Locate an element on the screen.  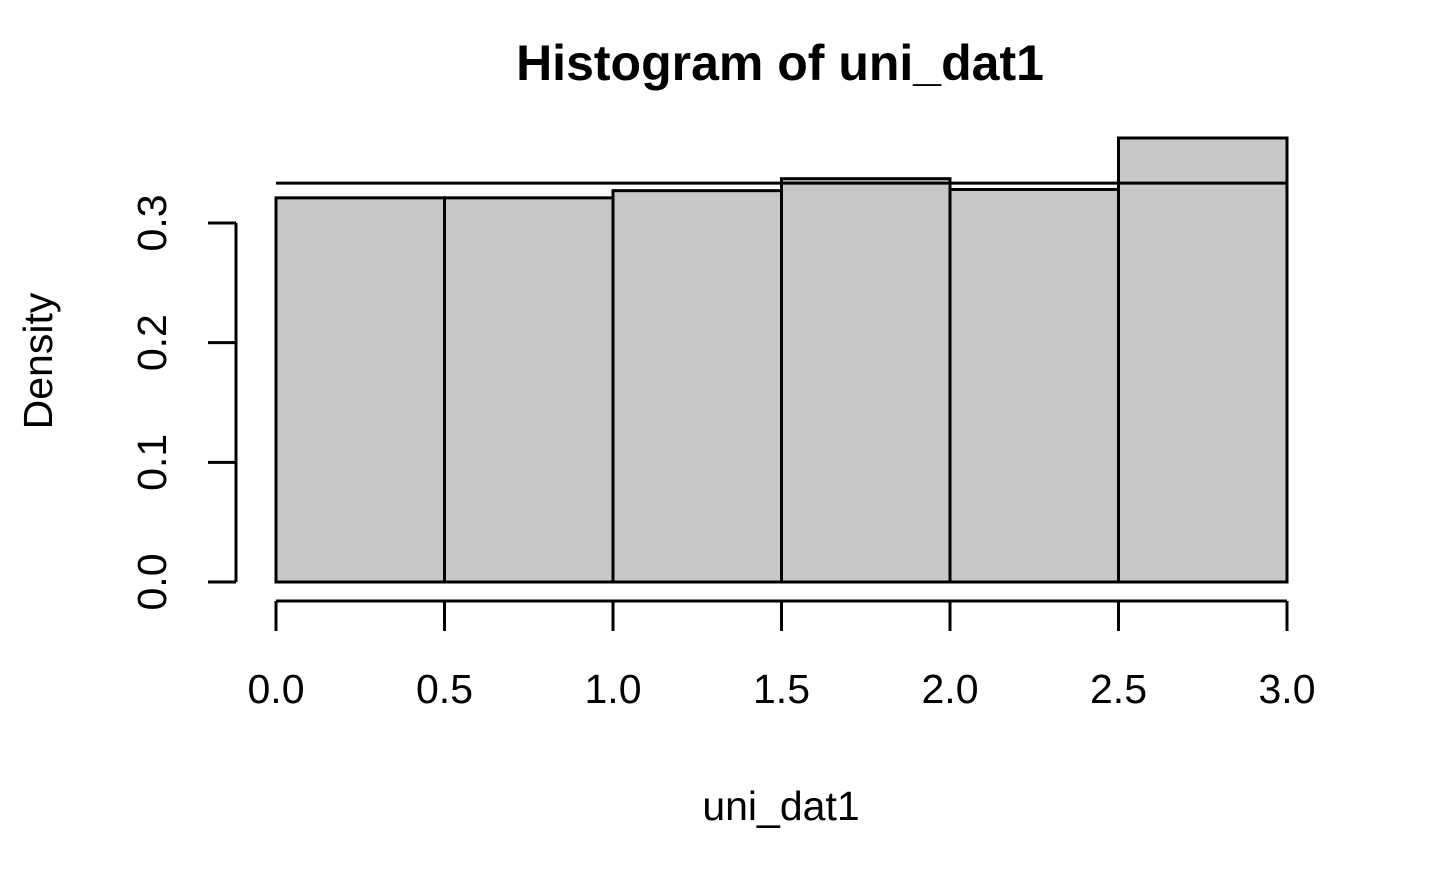
y-tick-label-0: 0.0 is located at coordinates (152, 582).